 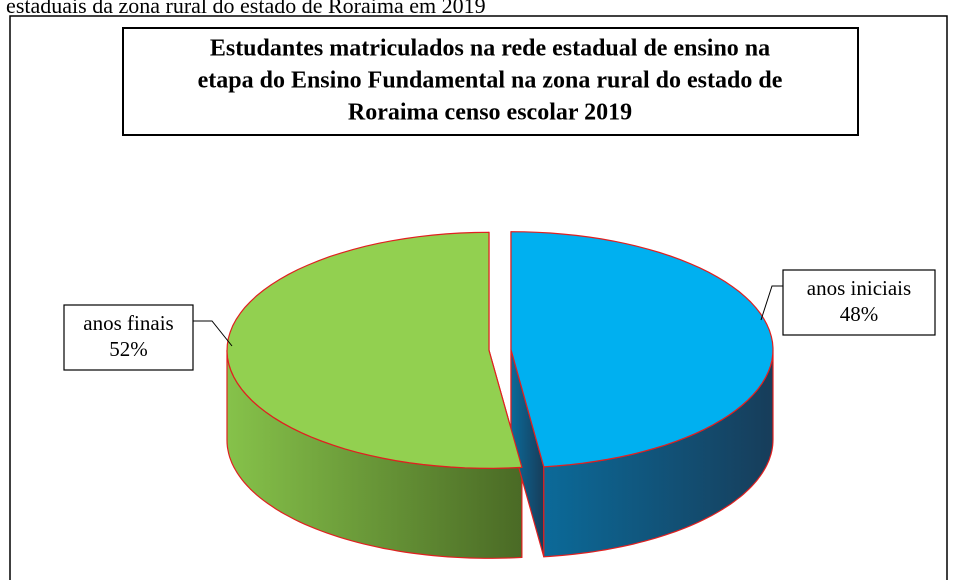 I want to click on data-label-value: 52%, so click(x=128, y=349).